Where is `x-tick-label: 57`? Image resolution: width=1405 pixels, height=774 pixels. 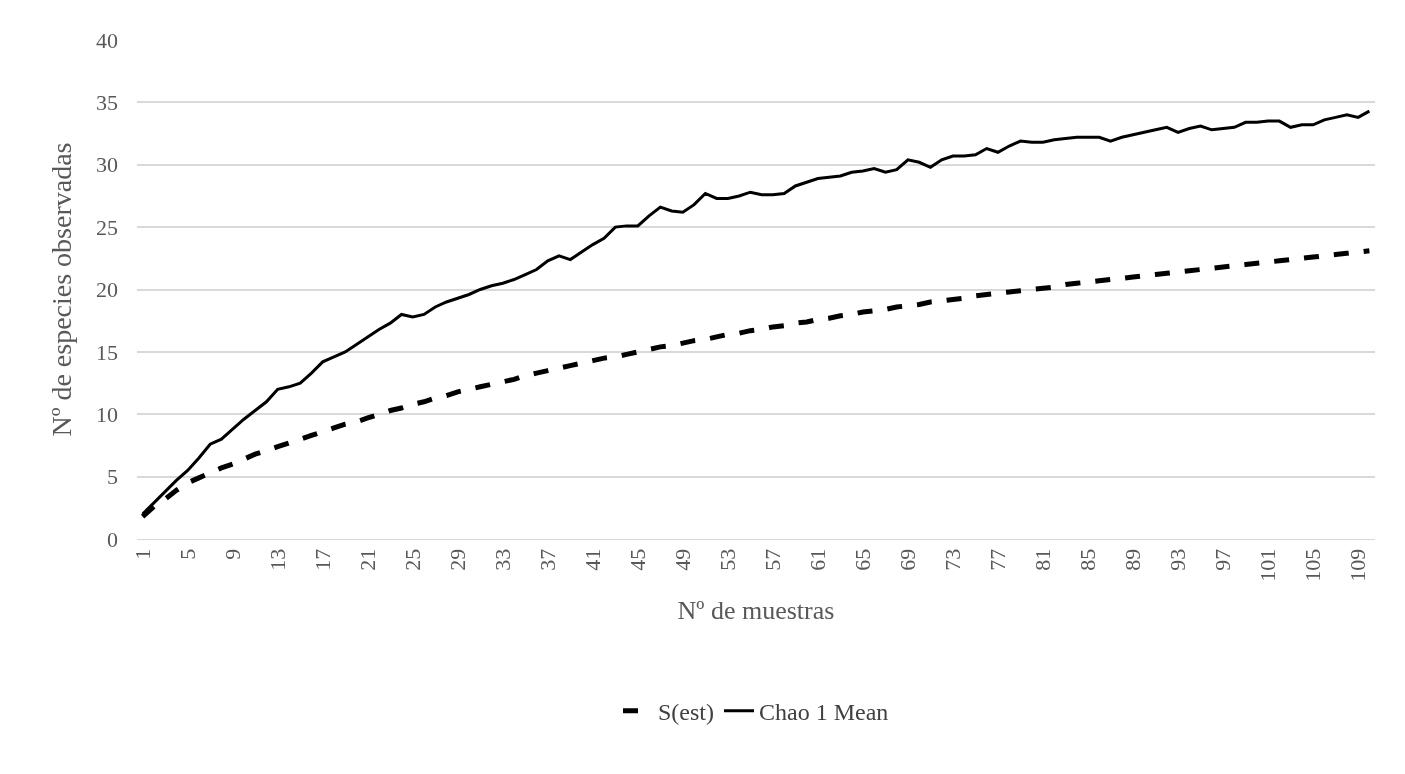
x-tick-label: 57 is located at coordinates (773, 559).